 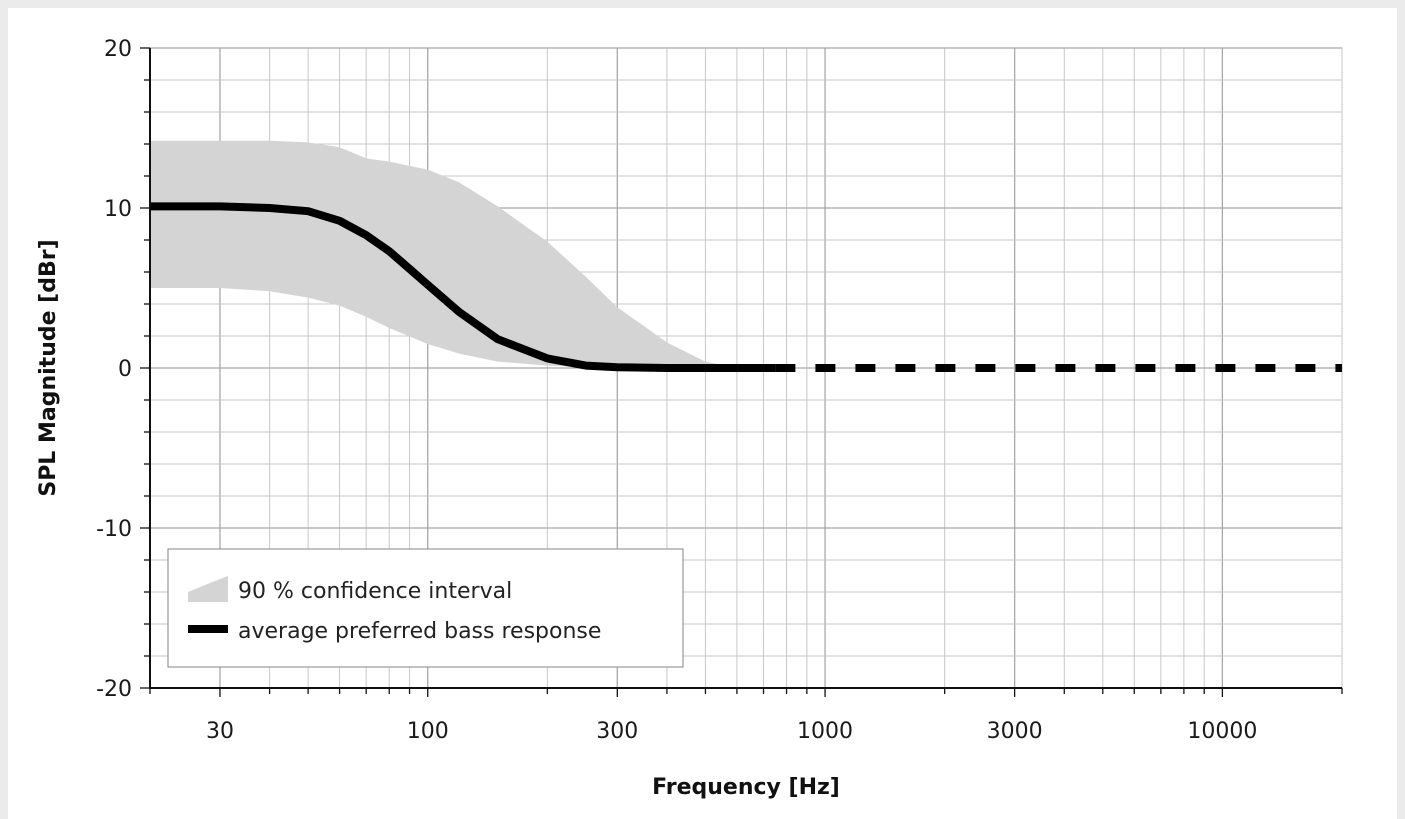 I want to click on y-axis-title: SPL Magnitude [dBr], so click(x=48, y=367).